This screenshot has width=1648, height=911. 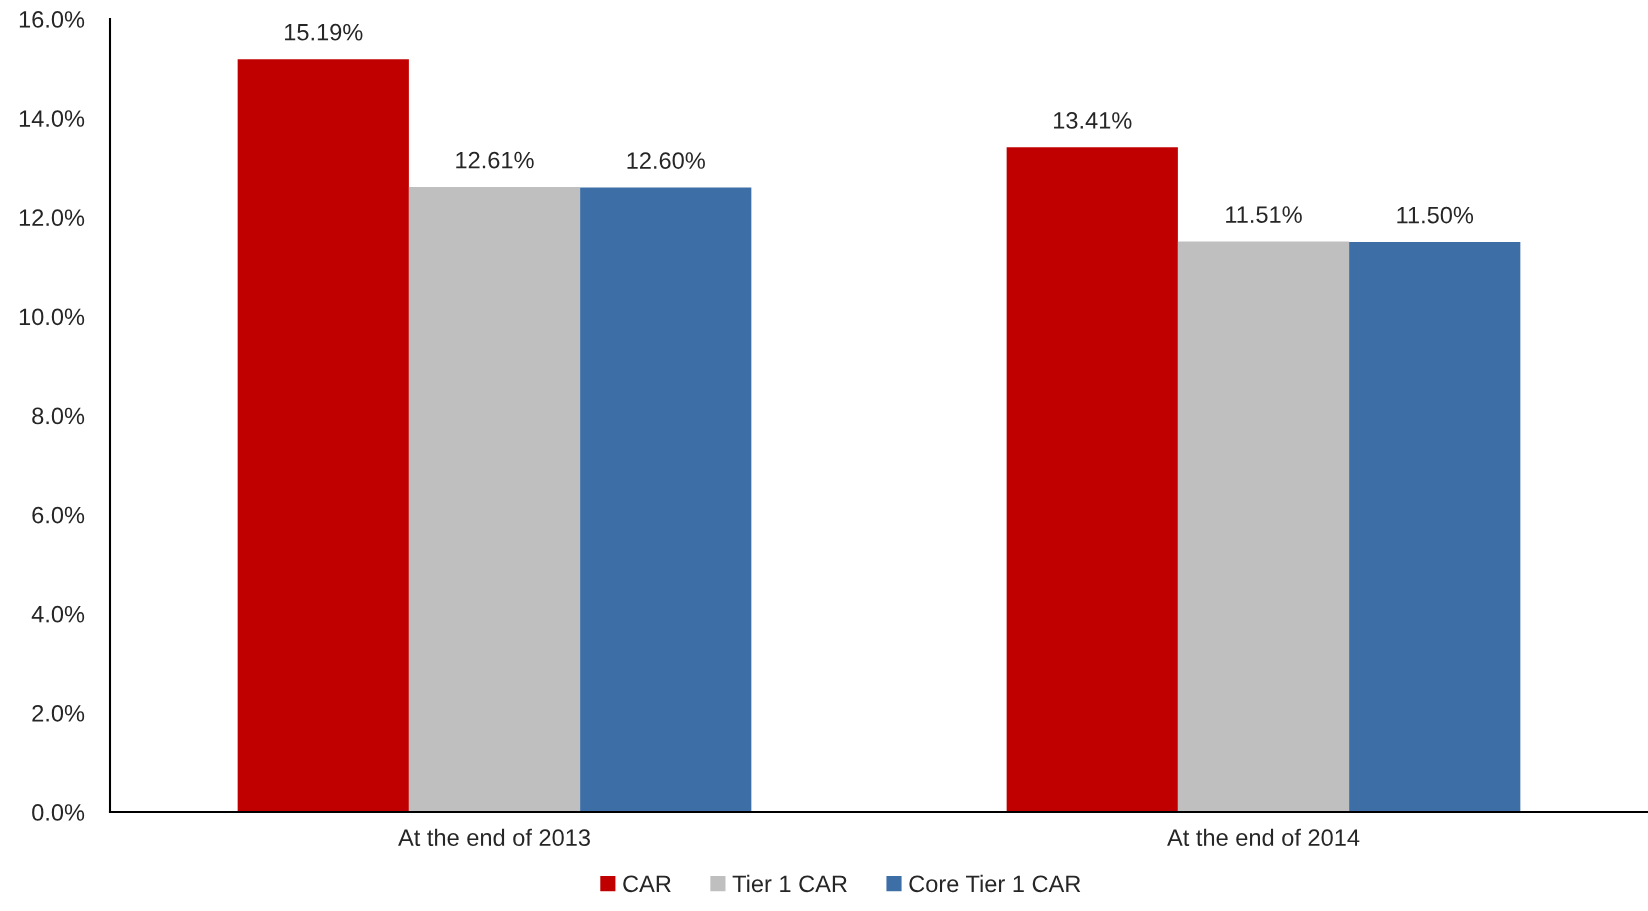 I want to click on y-tick-label: 6.0%, so click(x=58, y=515).